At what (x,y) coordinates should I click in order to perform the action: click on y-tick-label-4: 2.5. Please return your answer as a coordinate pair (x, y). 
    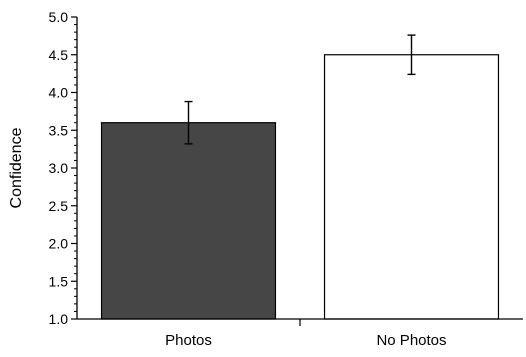
    Looking at the image, I should click on (59, 206).